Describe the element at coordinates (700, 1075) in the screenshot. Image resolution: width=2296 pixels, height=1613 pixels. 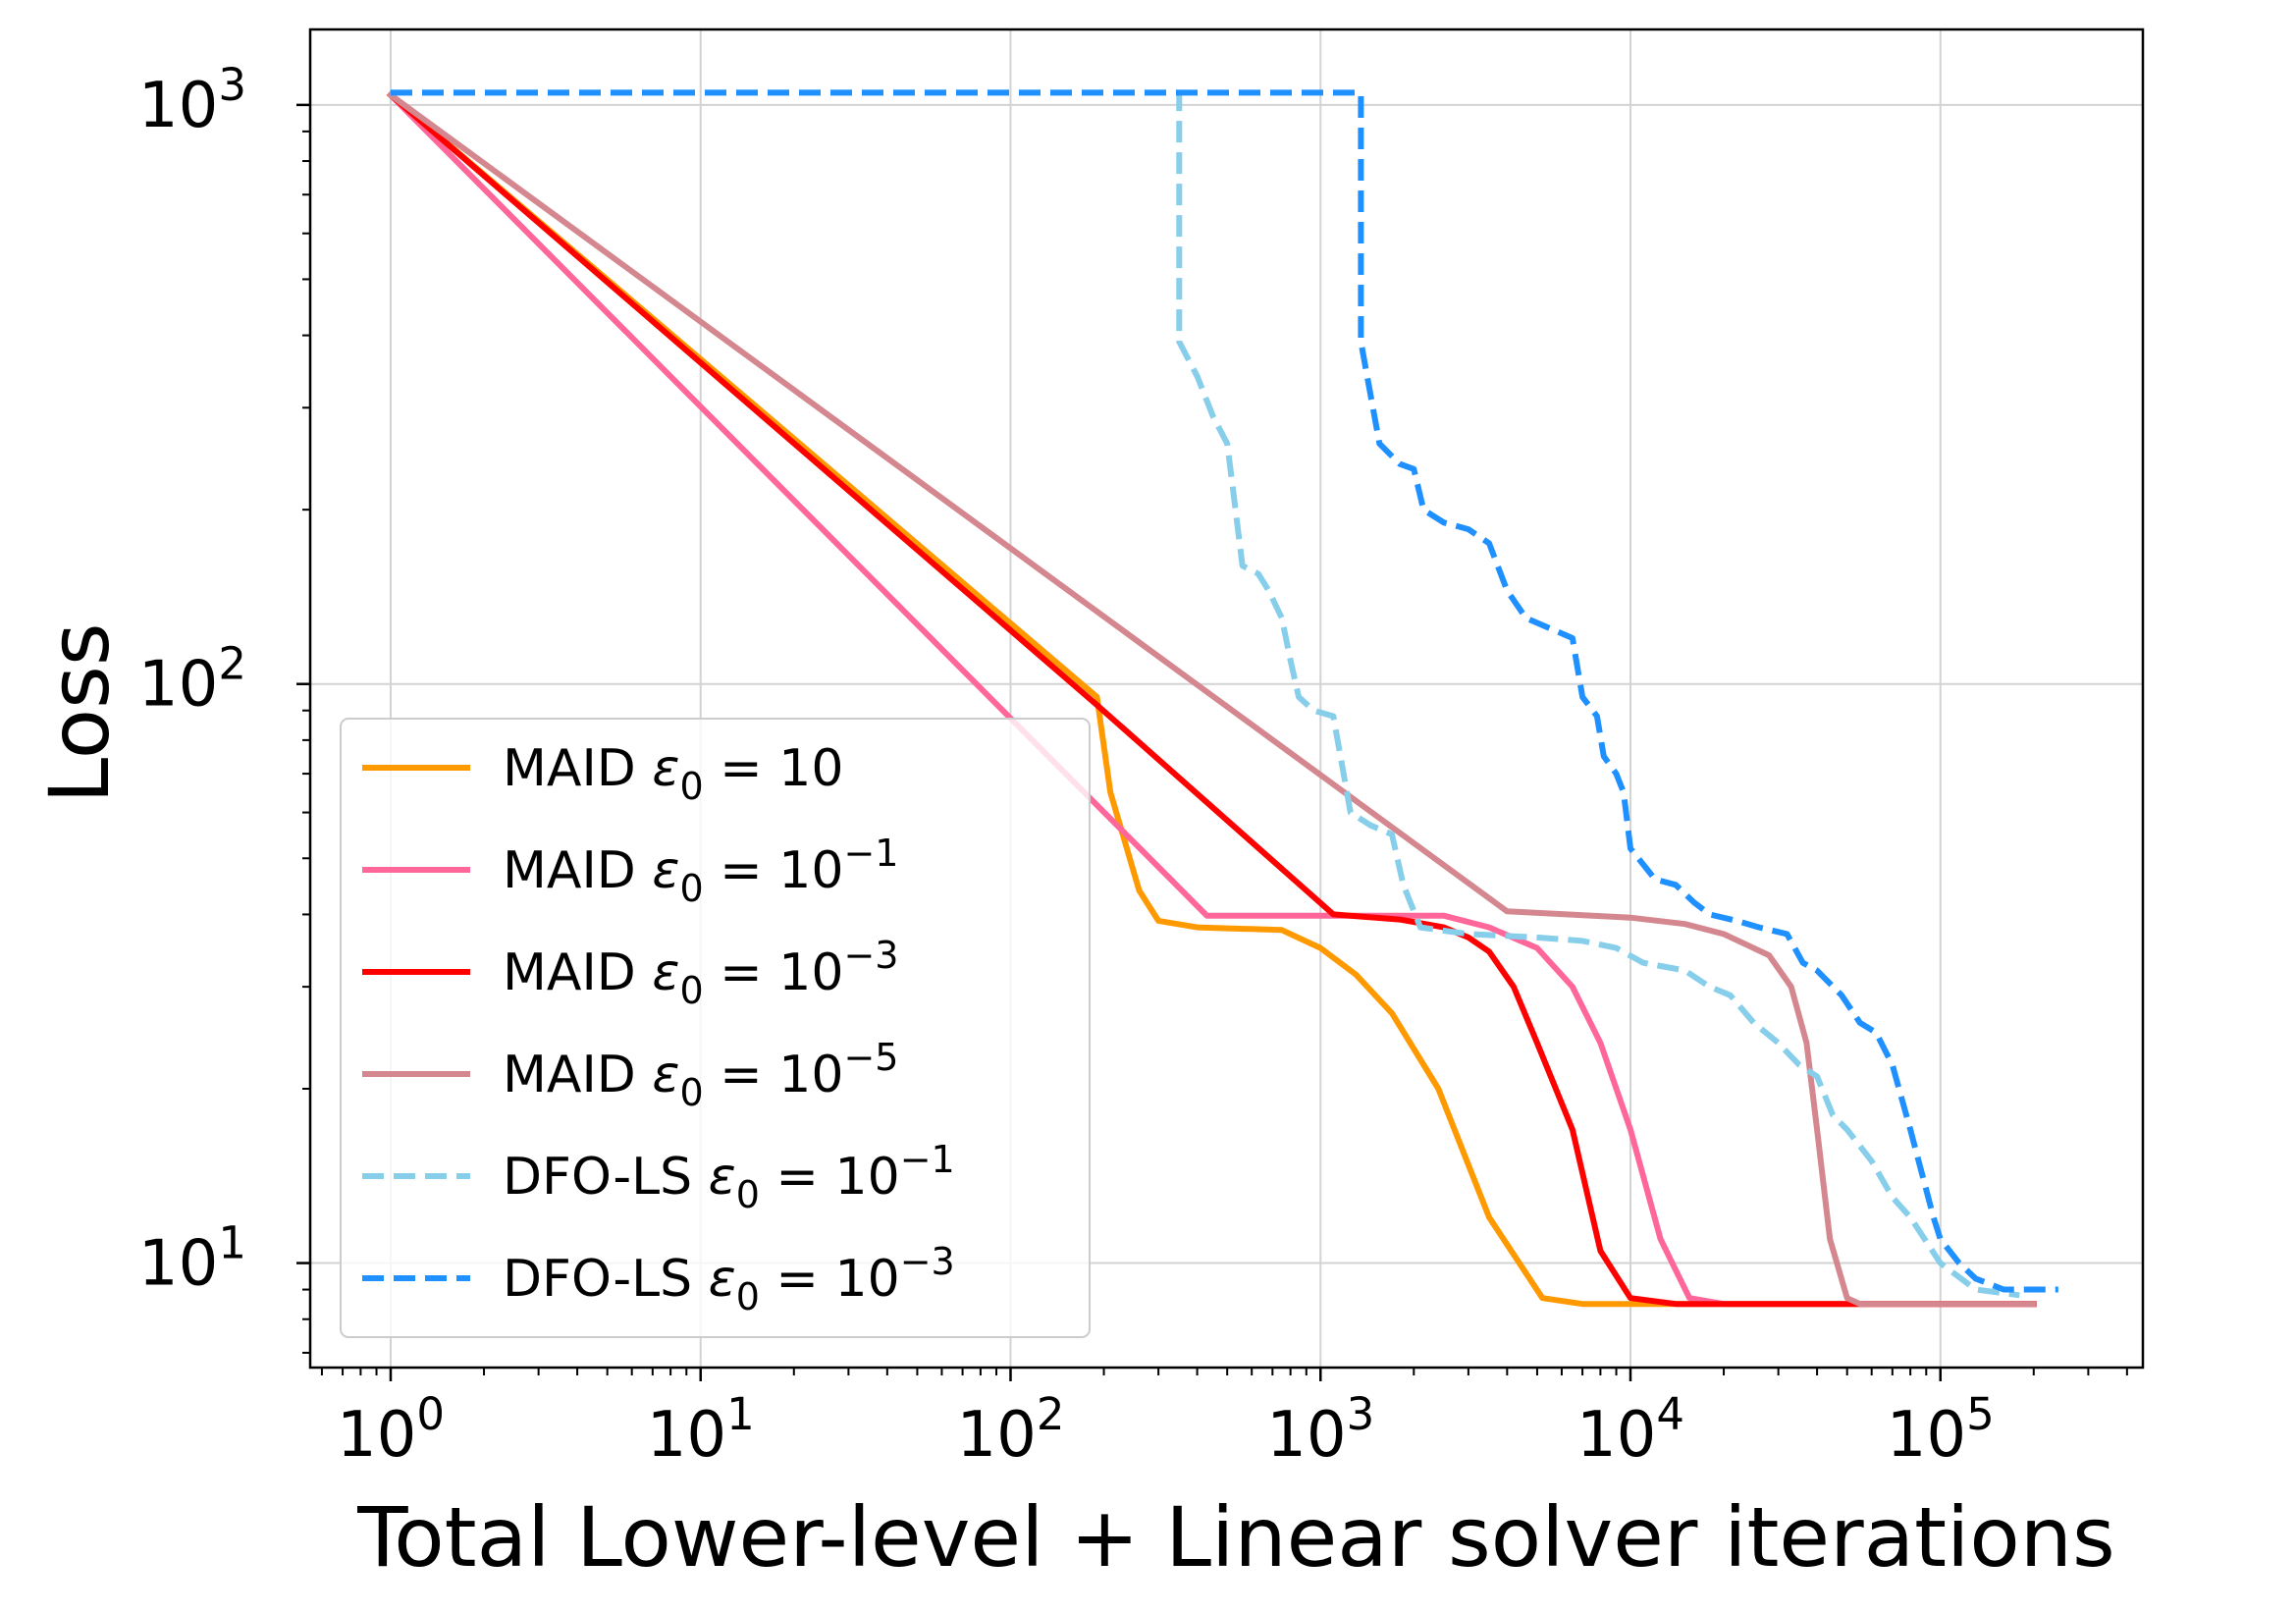
I see `legend-label-4: MAID ε0 = 10−5` at that location.